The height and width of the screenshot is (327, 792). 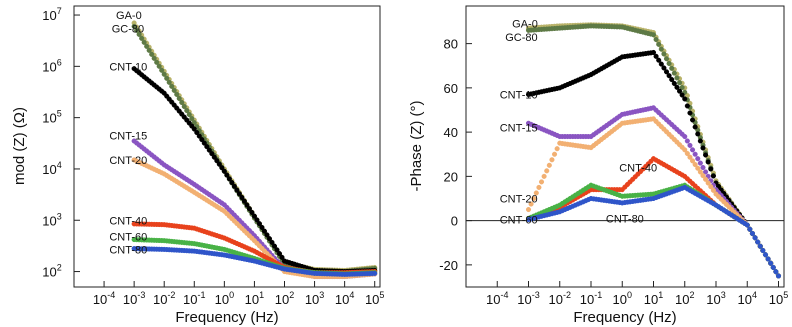 I want to click on left-x-axis-label: Frequency (Hz), so click(x=226, y=317).